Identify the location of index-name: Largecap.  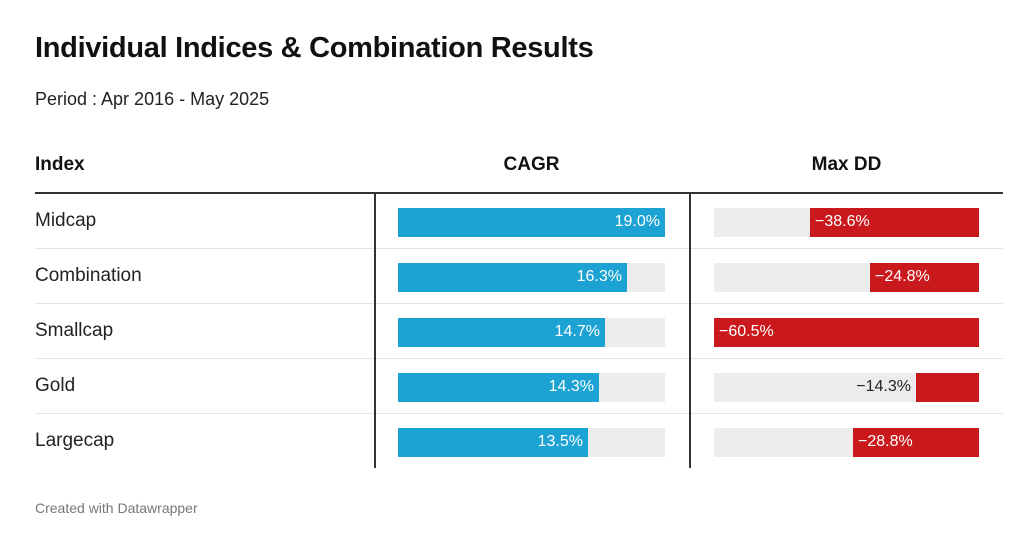
(75, 440).